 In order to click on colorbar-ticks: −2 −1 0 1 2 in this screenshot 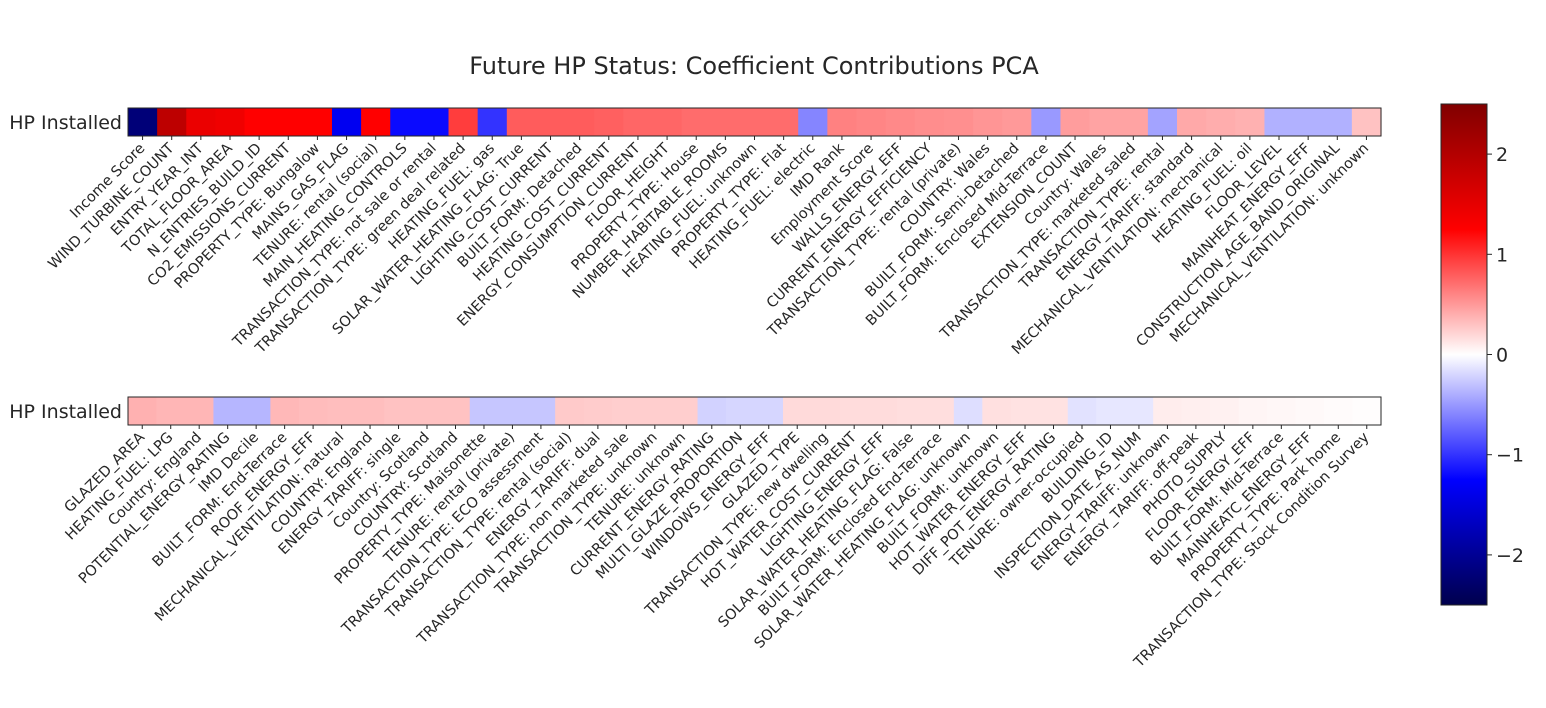, I will do `click(1505, 355)`.